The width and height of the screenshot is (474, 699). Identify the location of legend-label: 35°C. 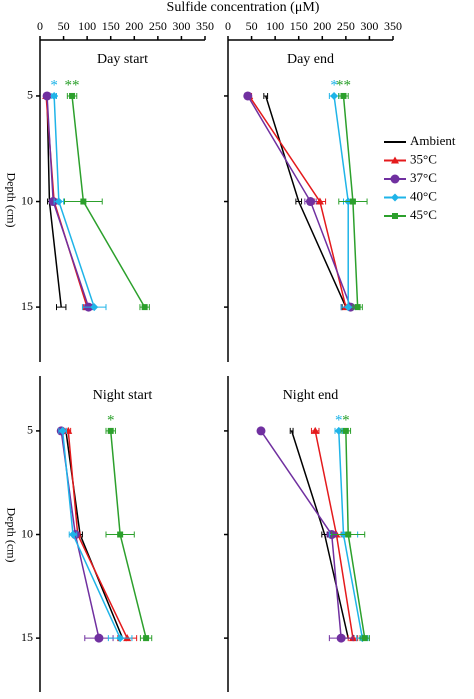
(423, 158).